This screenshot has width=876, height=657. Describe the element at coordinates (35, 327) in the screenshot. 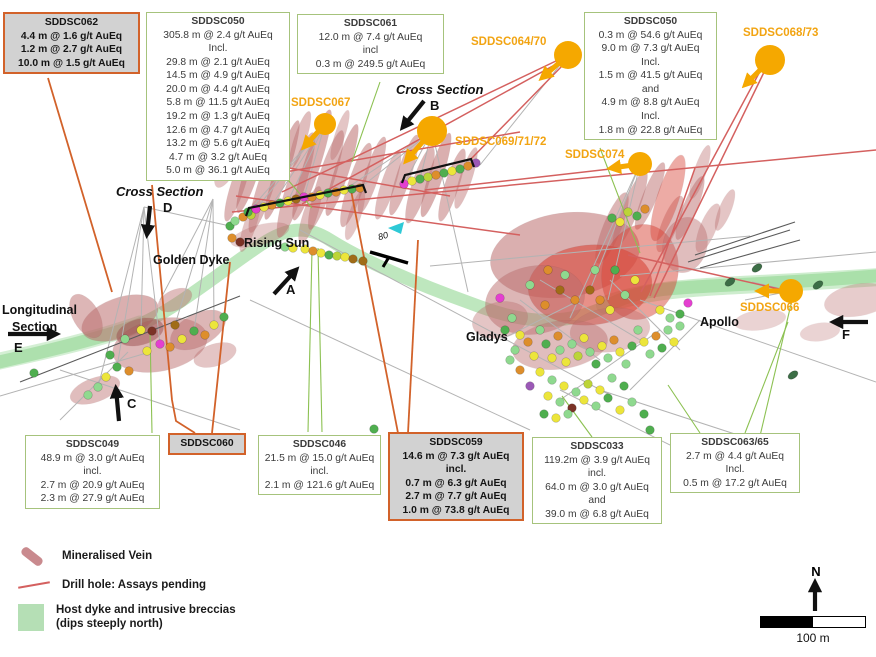

I see `map-label-section: Section` at that location.